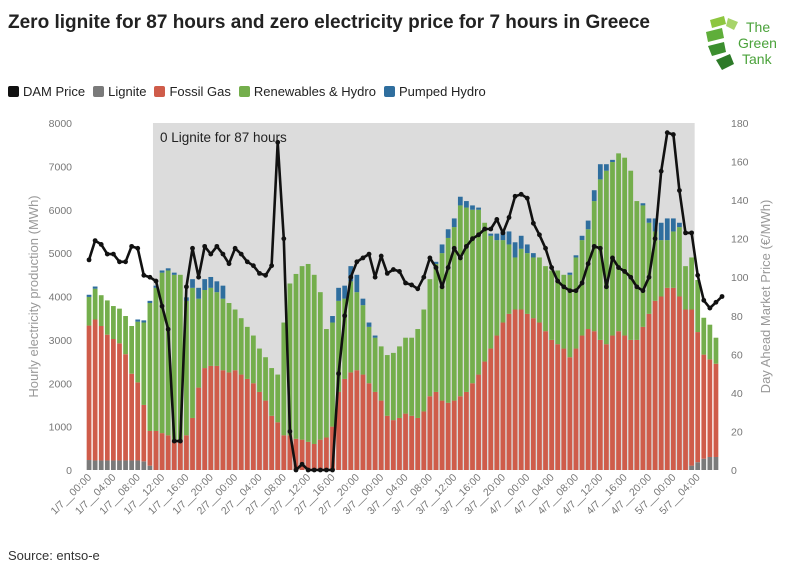 This screenshot has width=796, height=575. What do you see at coordinates (33, 296) in the screenshot?
I see `y-axis-label: Hourly electricity production (MWh)` at bounding box center [33, 296].